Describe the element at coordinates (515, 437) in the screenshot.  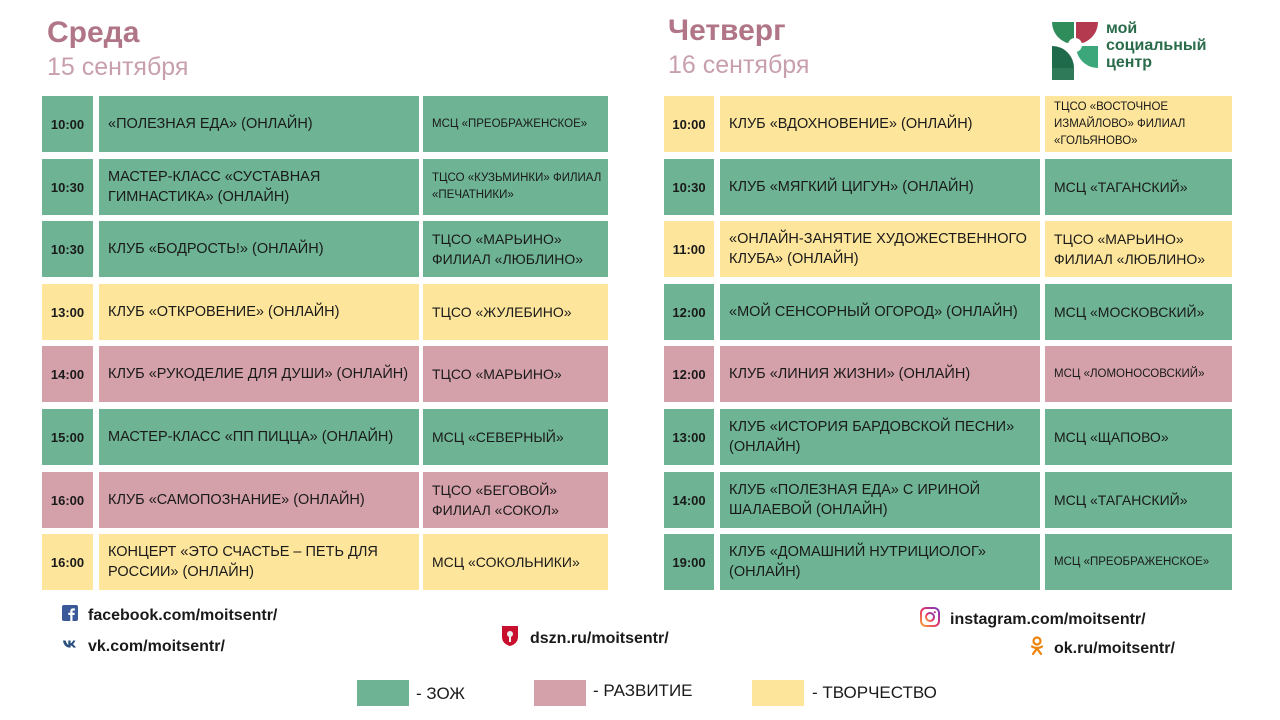
I see `event-venue: МСЦ «СЕВЕРНЫЙ»` at that location.